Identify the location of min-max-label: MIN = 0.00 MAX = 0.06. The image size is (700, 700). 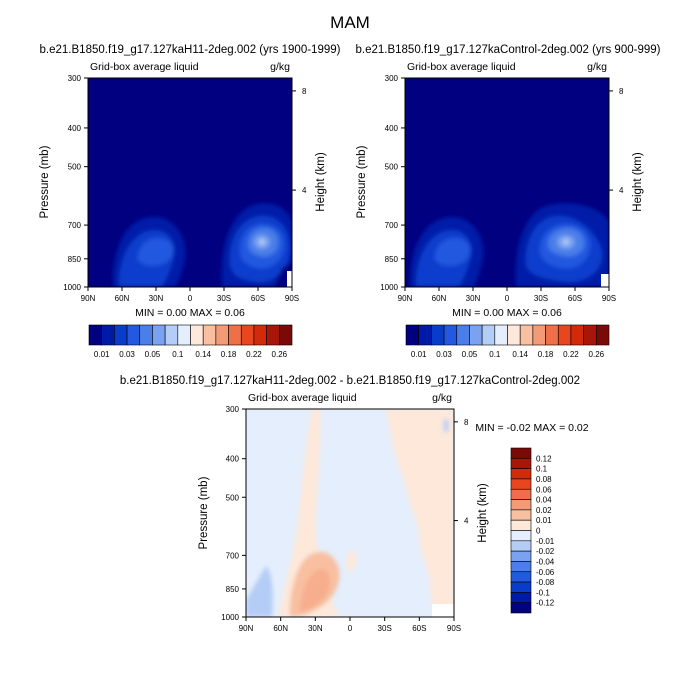
(507, 313).